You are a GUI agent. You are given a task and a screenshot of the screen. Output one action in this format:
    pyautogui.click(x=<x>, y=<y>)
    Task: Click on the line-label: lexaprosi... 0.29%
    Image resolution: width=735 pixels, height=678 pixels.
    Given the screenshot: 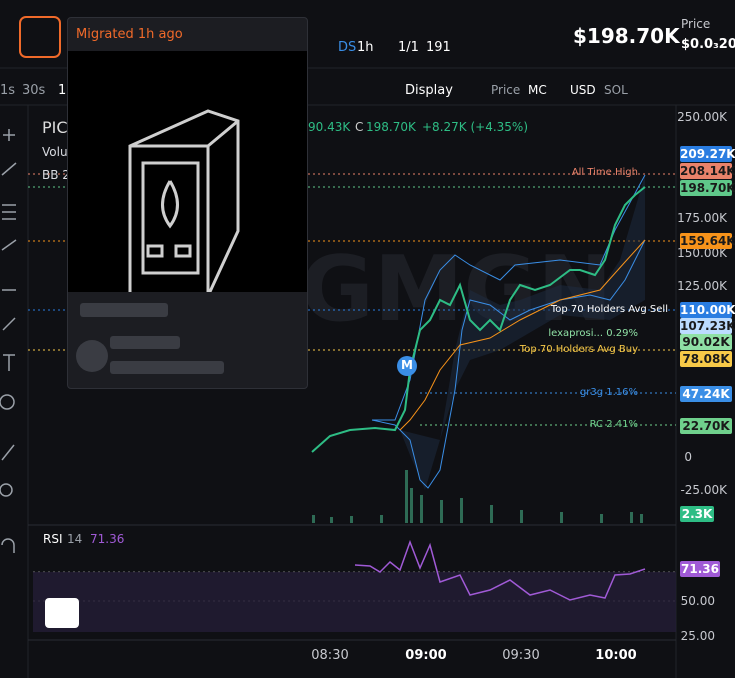 What is the action you would take?
    pyautogui.click(x=593, y=333)
    